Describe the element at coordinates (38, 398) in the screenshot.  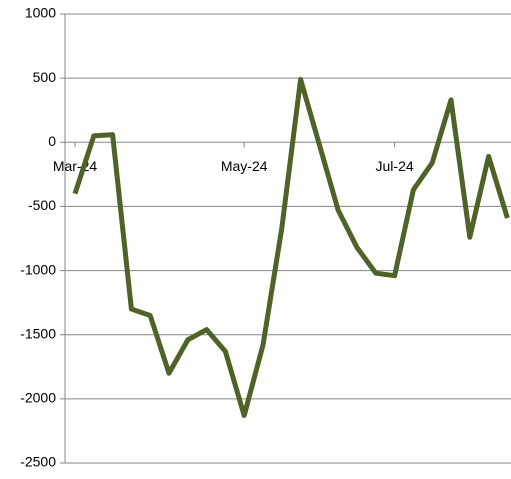
I see `y-tick-label: -2000` at that location.